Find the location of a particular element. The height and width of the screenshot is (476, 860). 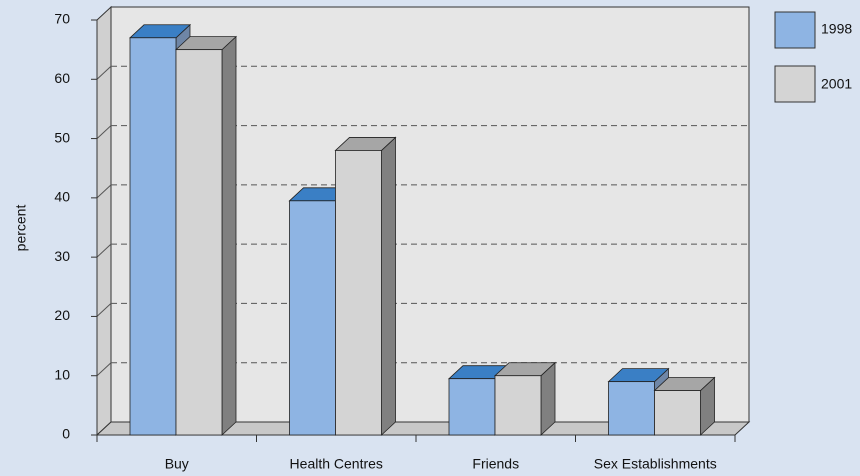

y-axis-label: percent is located at coordinates (21, 228).